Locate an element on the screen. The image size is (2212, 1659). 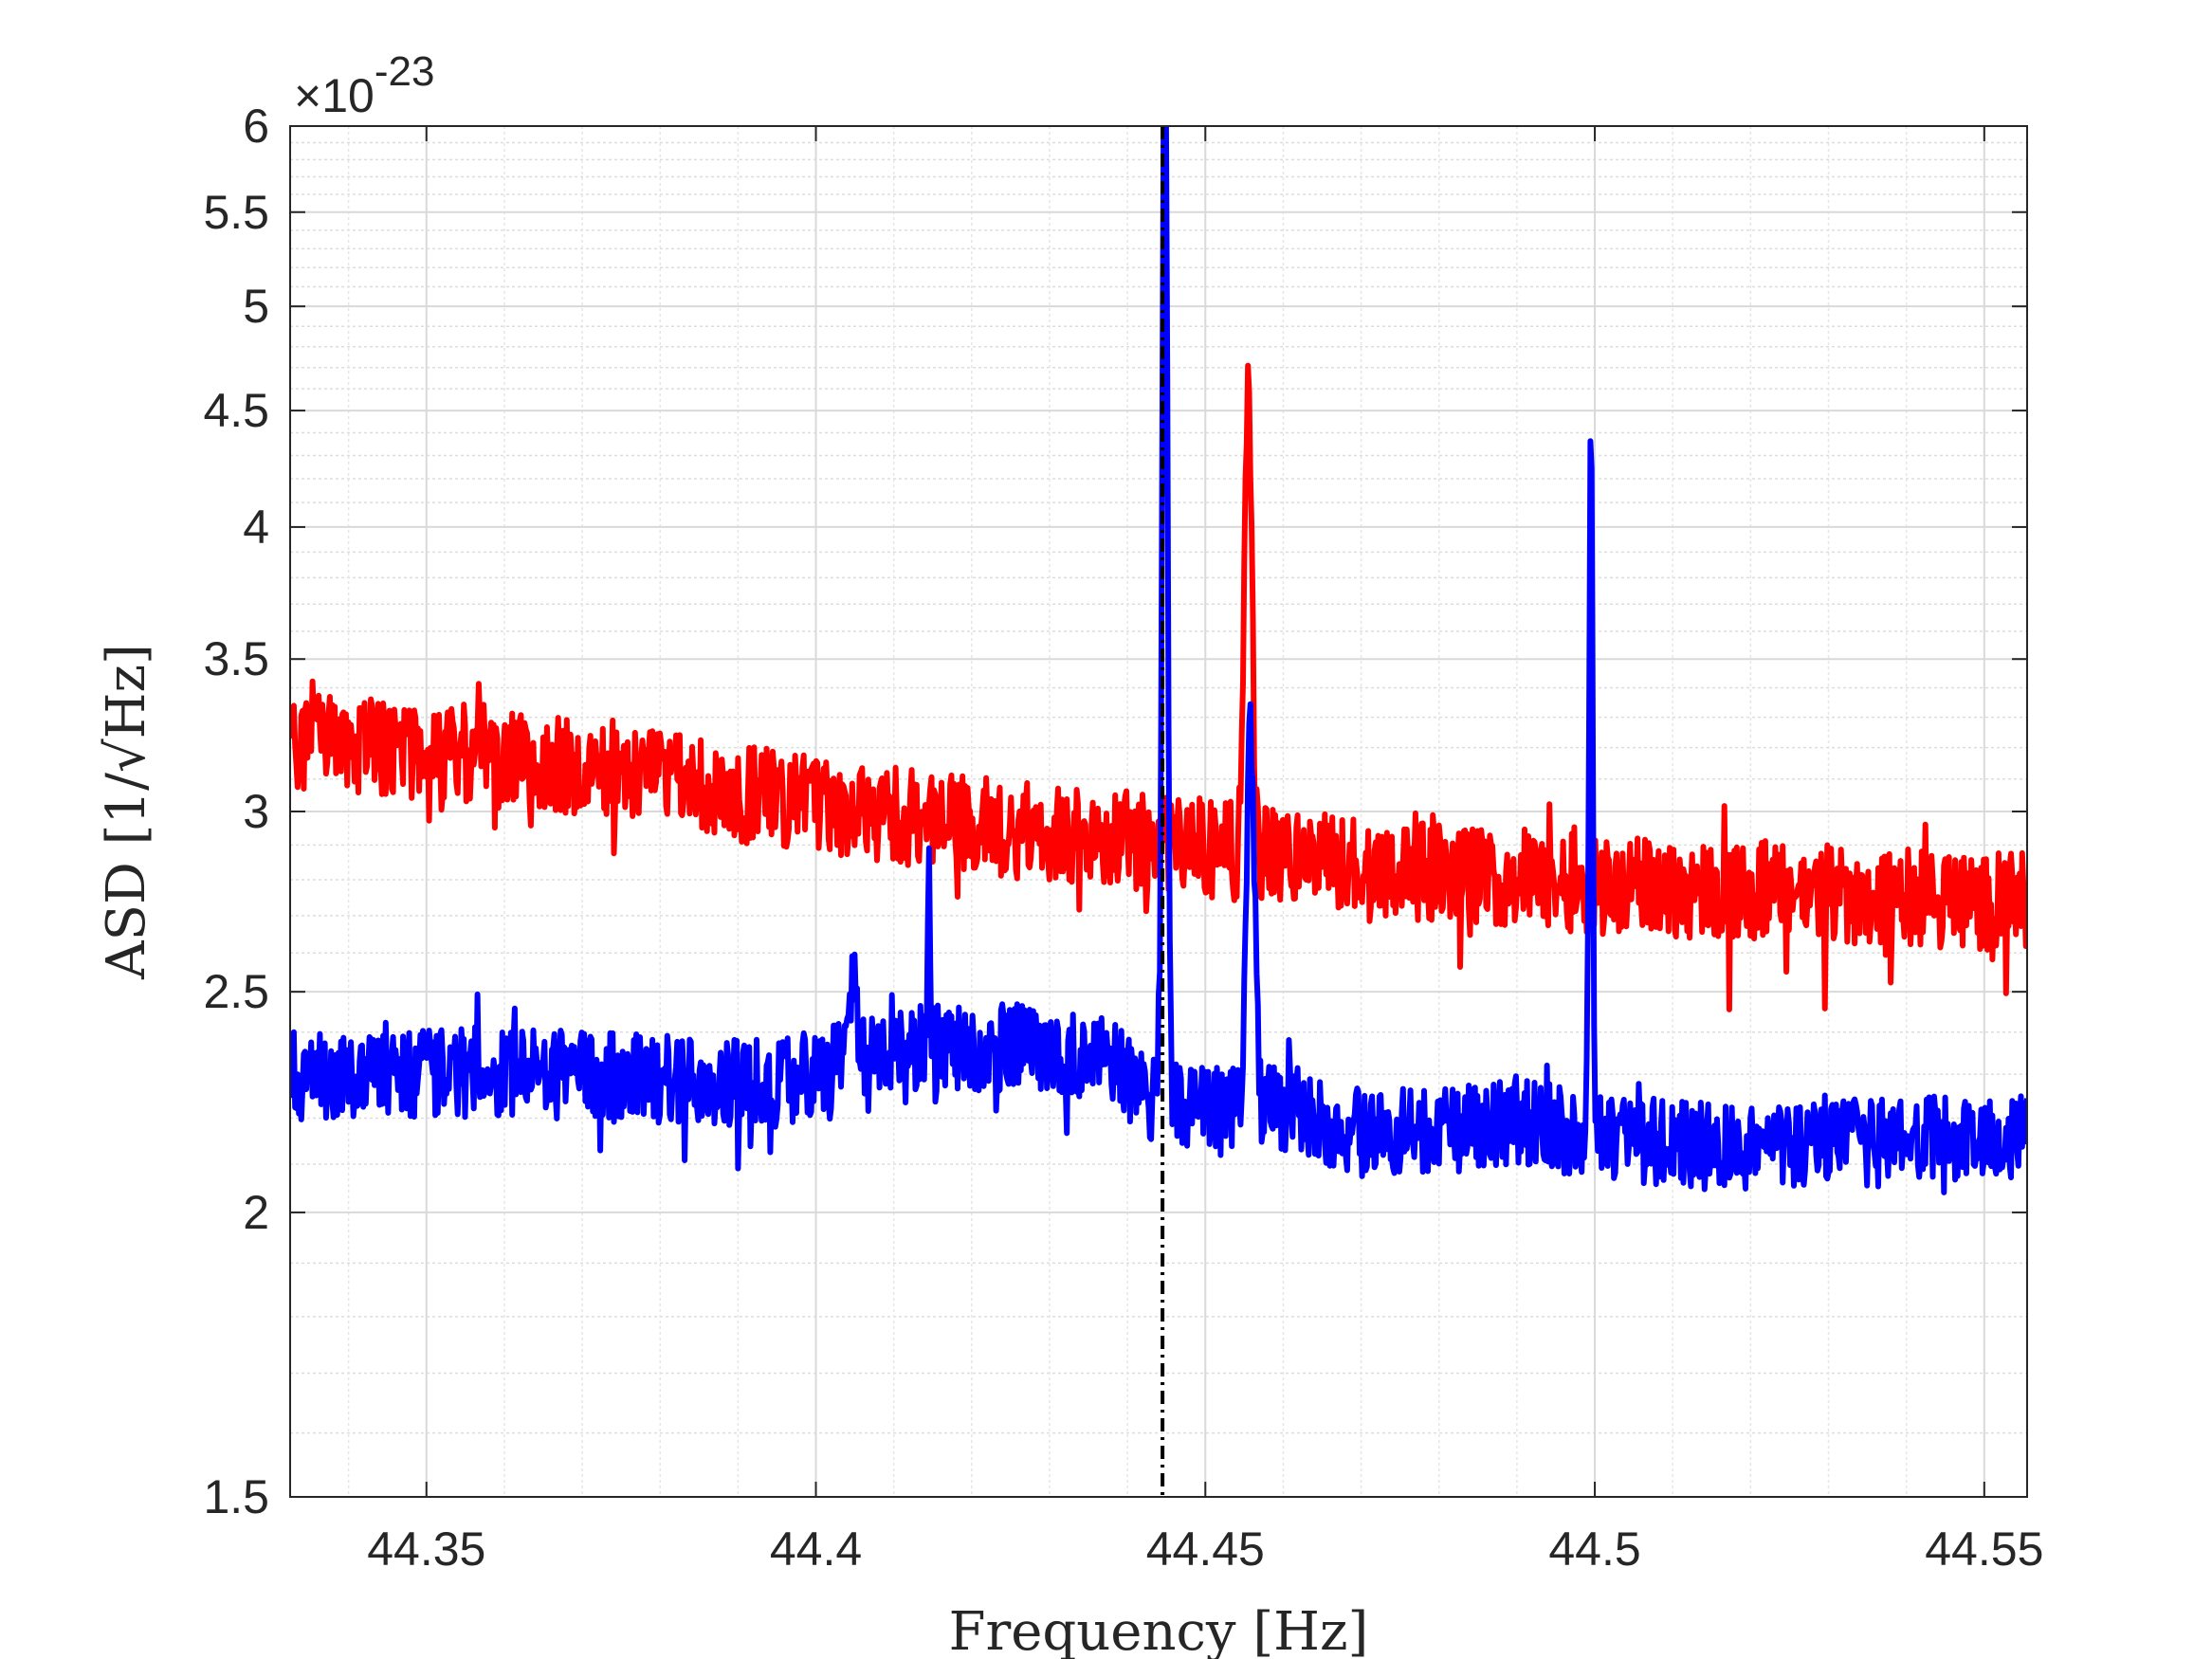
x-axis-label: Frequency [Hz] is located at coordinates (1159, 1630).